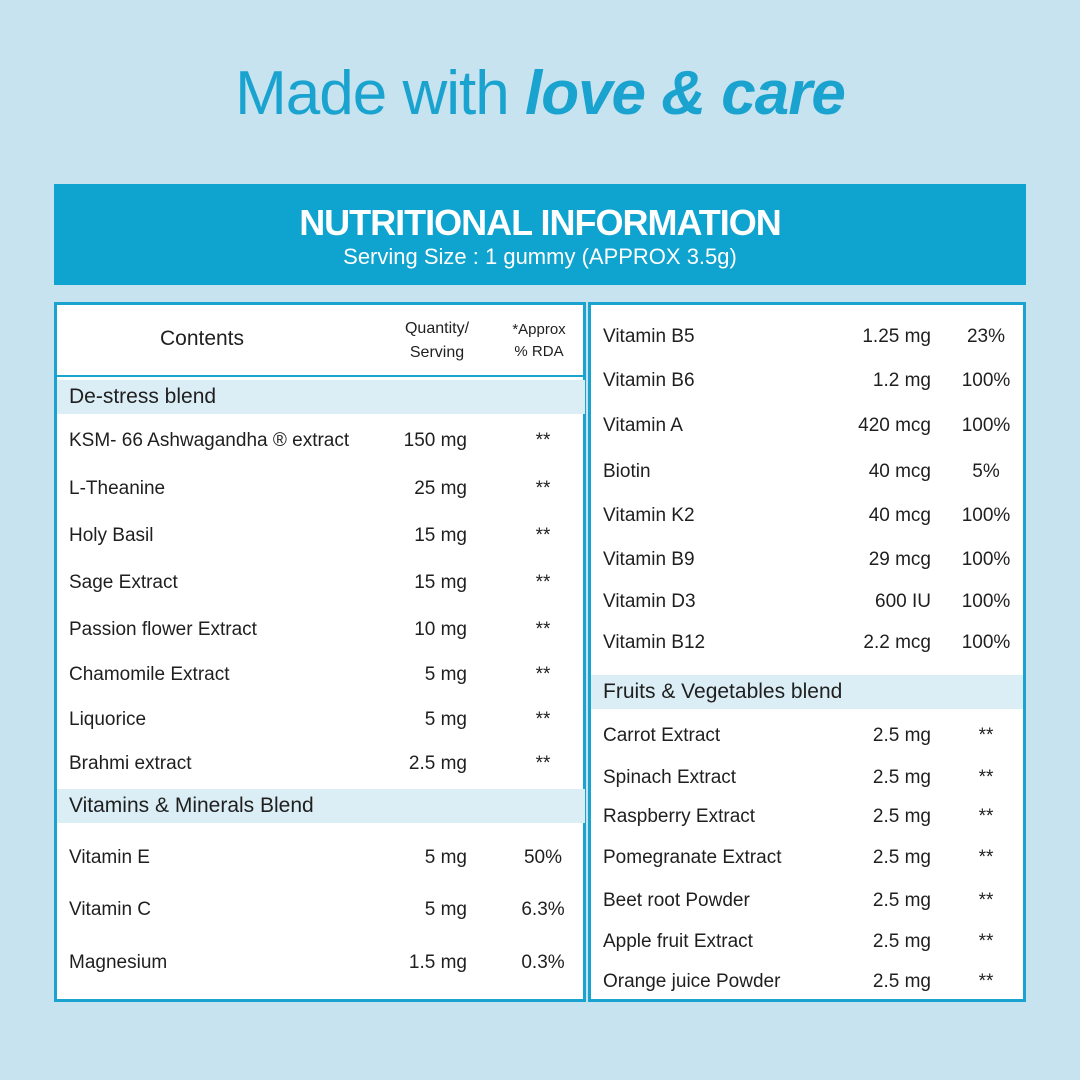  I want to click on row-name: Vitamin A, so click(643, 425).